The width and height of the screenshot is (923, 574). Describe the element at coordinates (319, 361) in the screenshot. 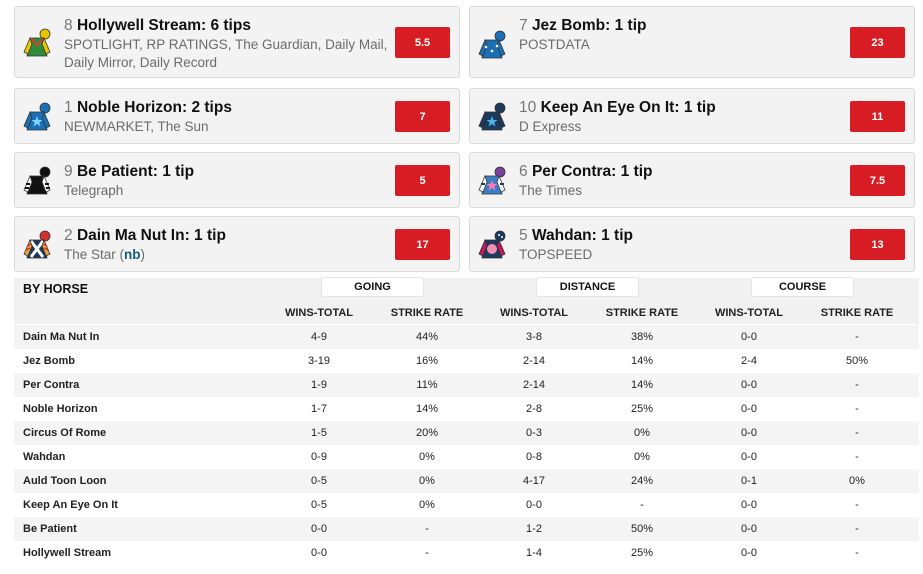

I see `table-cell: 3-19` at that location.